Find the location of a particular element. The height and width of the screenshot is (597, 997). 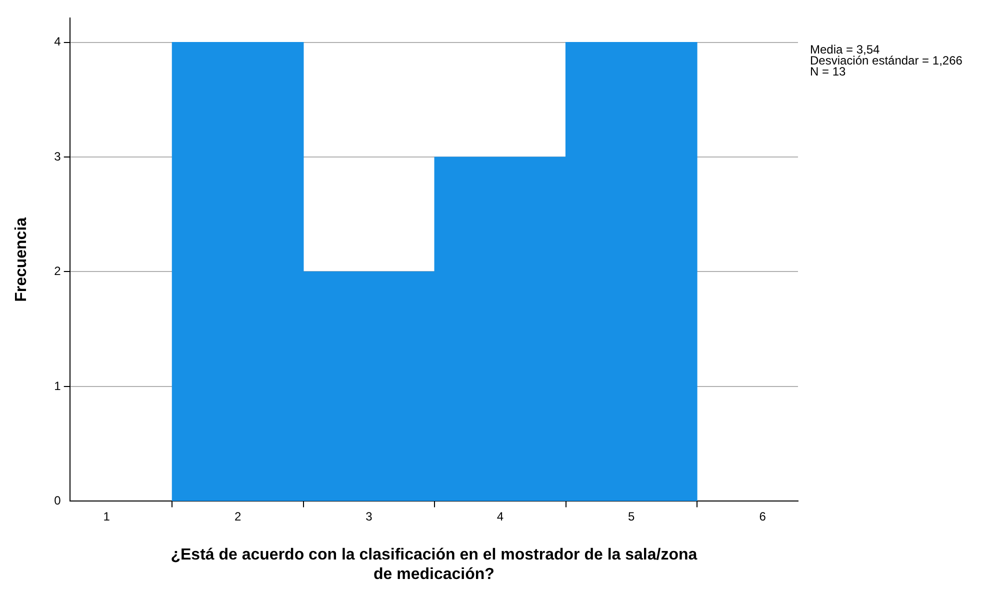

x-tick-label: 4 is located at coordinates (500, 517).